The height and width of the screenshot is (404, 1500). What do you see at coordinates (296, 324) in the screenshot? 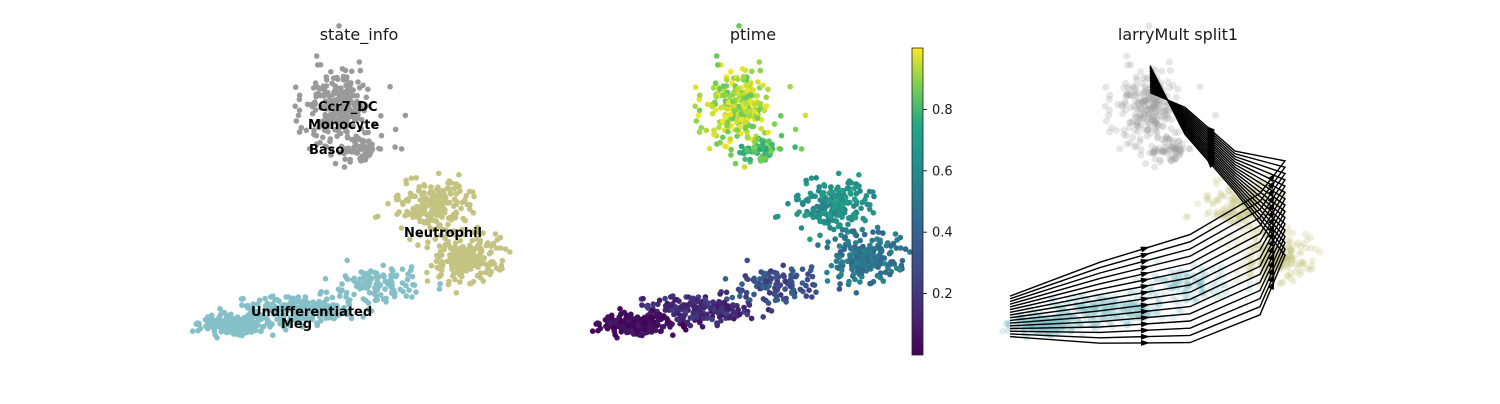
I see `cluster-label-meg: Meg` at bounding box center [296, 324].